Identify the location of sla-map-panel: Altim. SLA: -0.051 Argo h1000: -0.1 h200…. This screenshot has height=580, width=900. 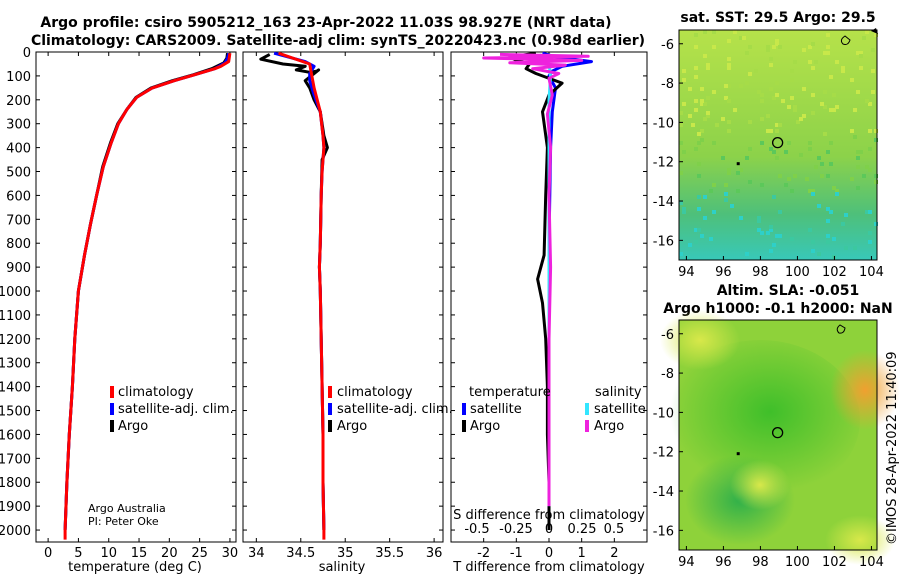
(776, 426).